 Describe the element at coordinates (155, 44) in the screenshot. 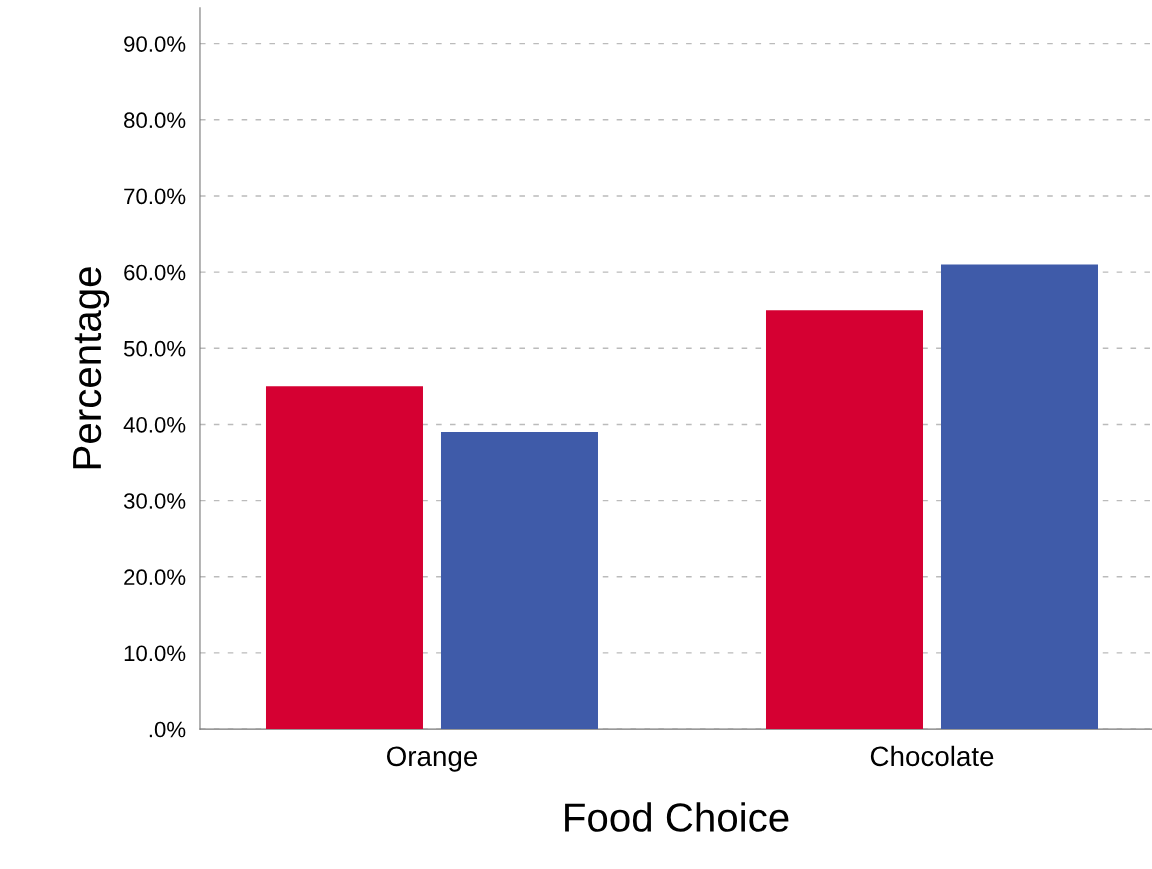

I see `y-tick-label: 90.0%` at that location.